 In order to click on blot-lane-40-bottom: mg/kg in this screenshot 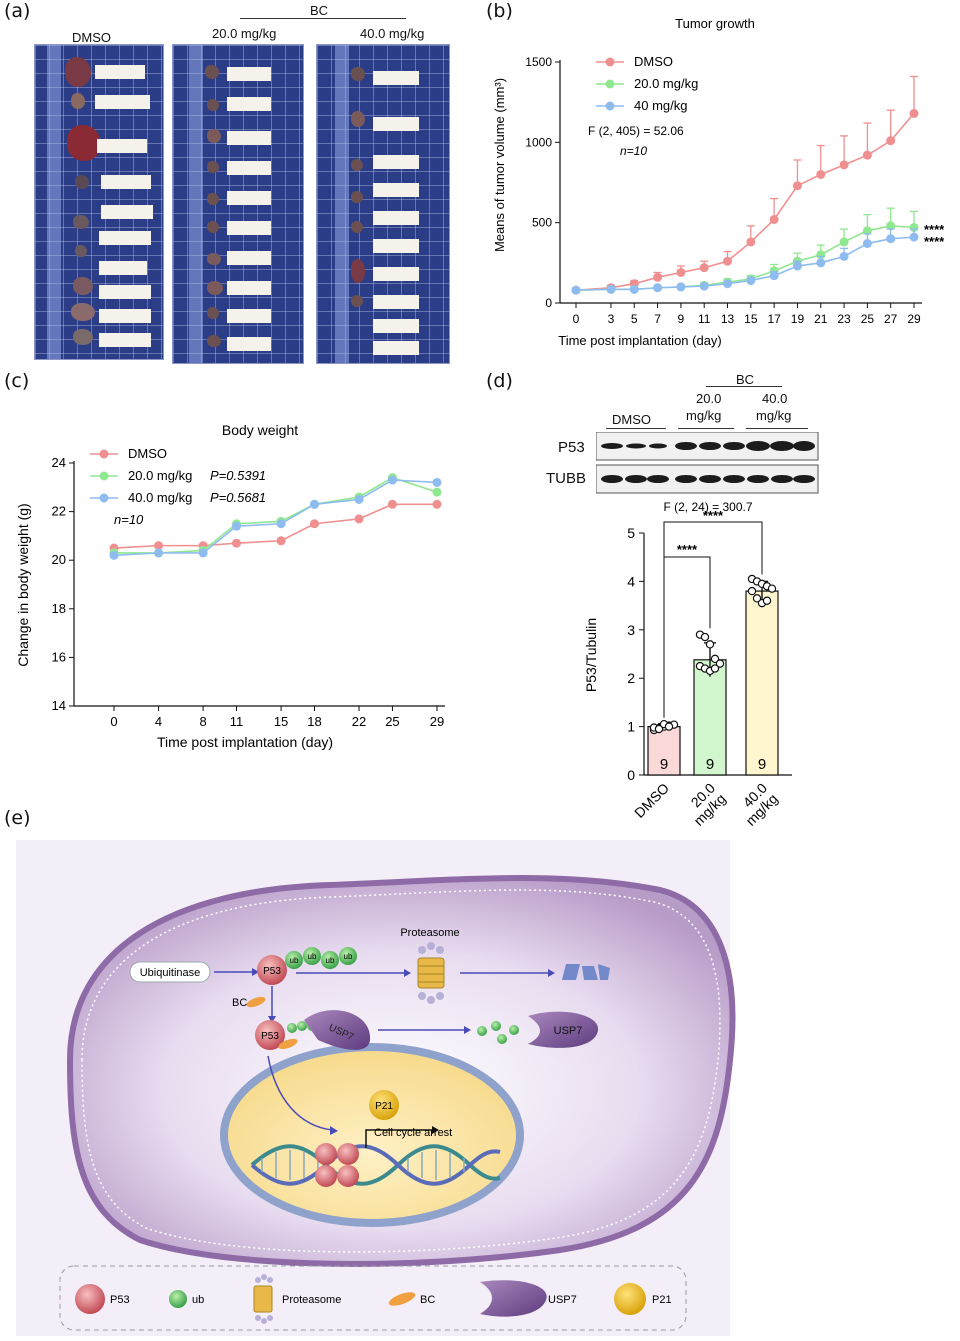, I will do `click(774, 415)`.